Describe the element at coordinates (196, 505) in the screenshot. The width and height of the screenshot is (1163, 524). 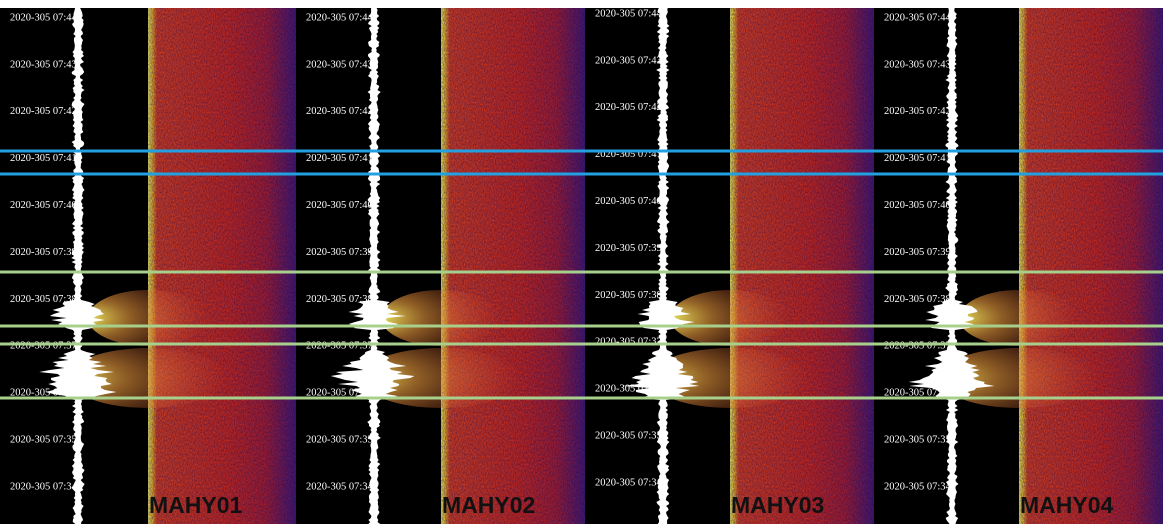
I see `station-label: MAHY01` at that location.